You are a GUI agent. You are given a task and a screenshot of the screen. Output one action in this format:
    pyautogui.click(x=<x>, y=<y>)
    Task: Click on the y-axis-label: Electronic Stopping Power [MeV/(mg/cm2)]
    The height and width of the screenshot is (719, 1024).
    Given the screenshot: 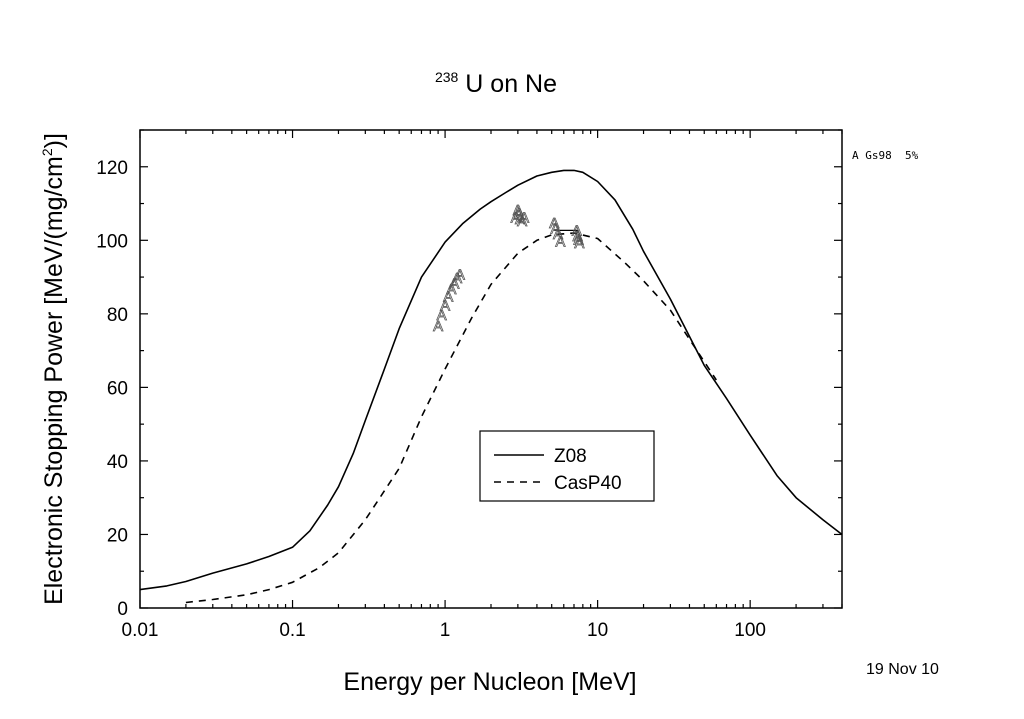 What is the action you would take?
    pyautogui.click(x=53, y=369)
    